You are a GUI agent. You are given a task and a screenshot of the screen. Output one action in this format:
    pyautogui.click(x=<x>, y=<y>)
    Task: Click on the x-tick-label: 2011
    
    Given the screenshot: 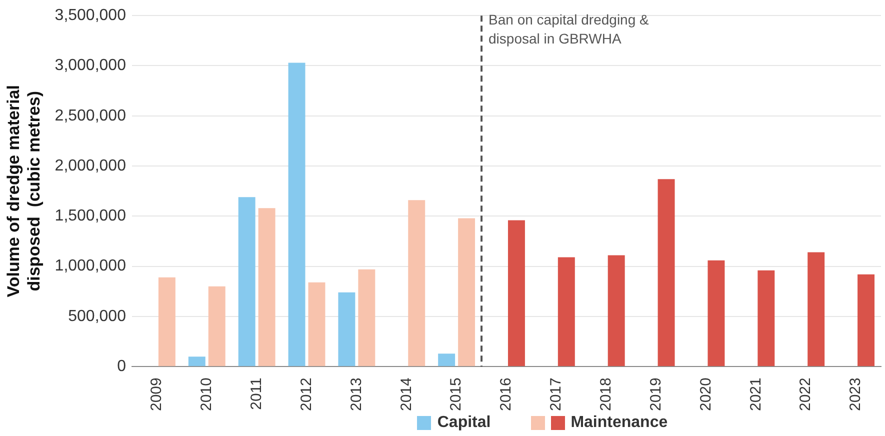 What is the action you would take?
    pyautogui.click(x=256, y=394)
    